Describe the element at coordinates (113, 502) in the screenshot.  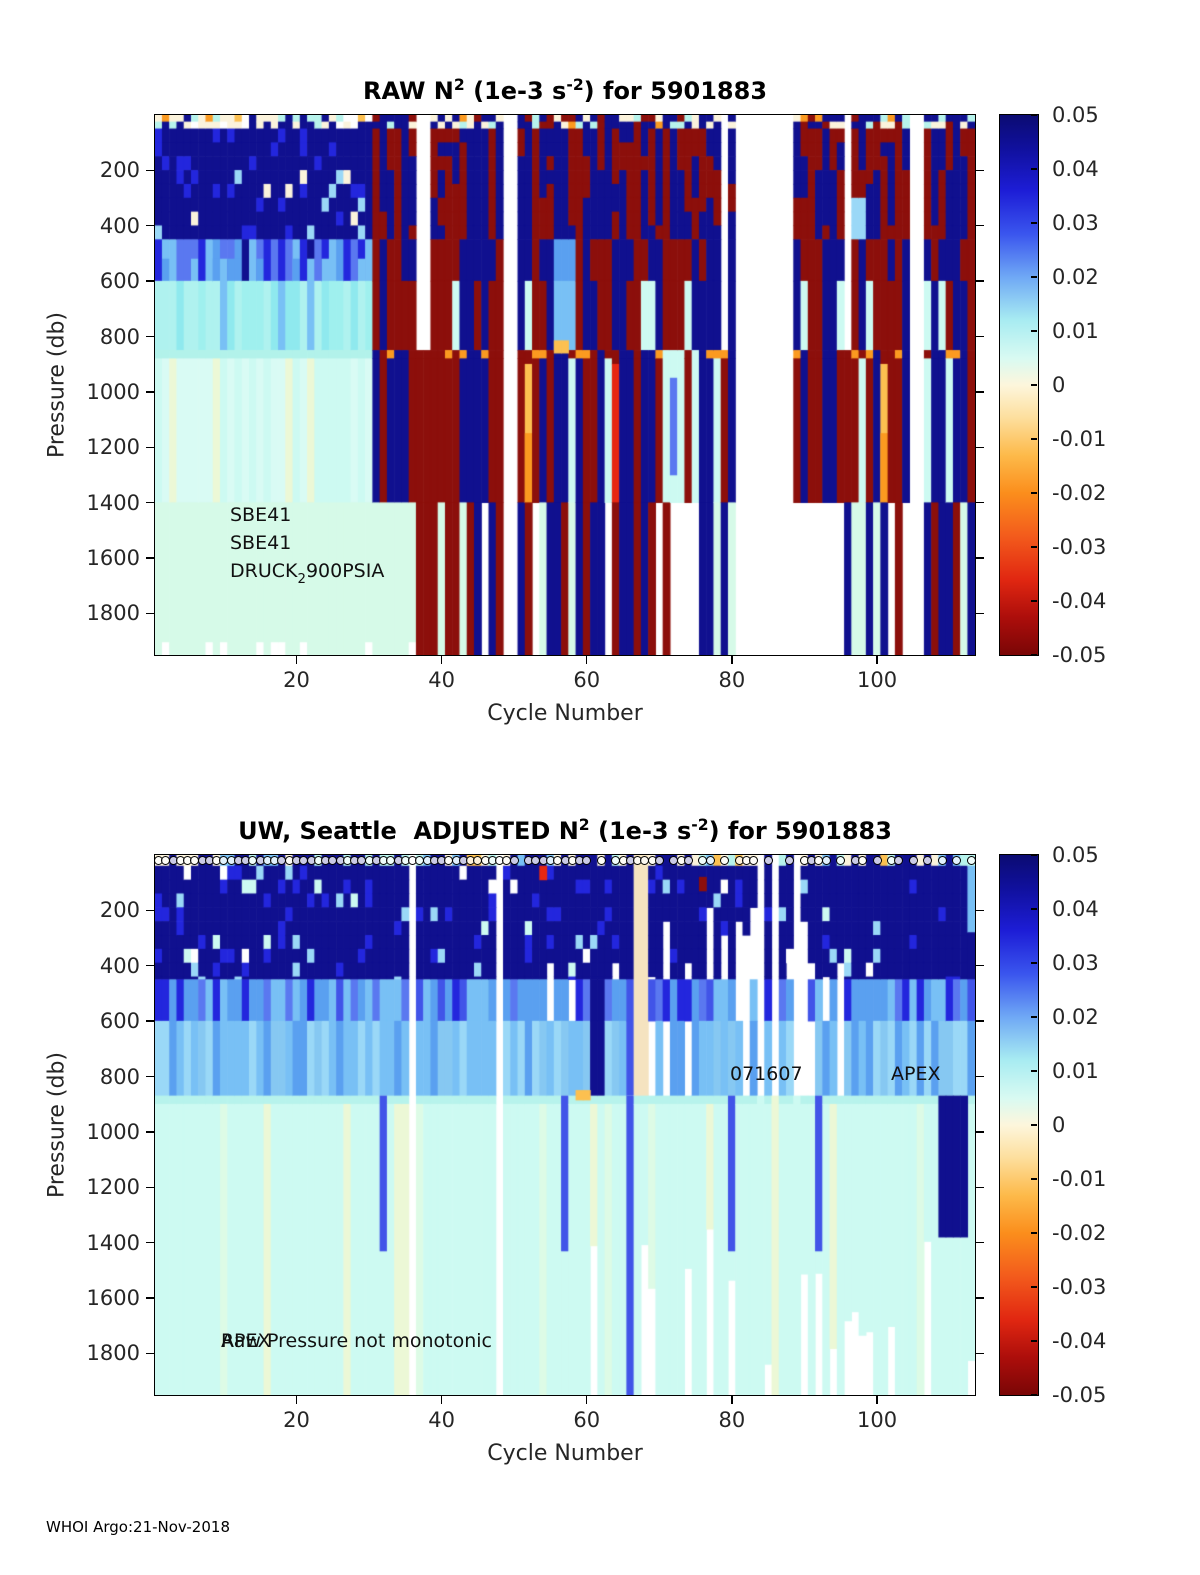
I see `y-tick-label: 1400` at that location.